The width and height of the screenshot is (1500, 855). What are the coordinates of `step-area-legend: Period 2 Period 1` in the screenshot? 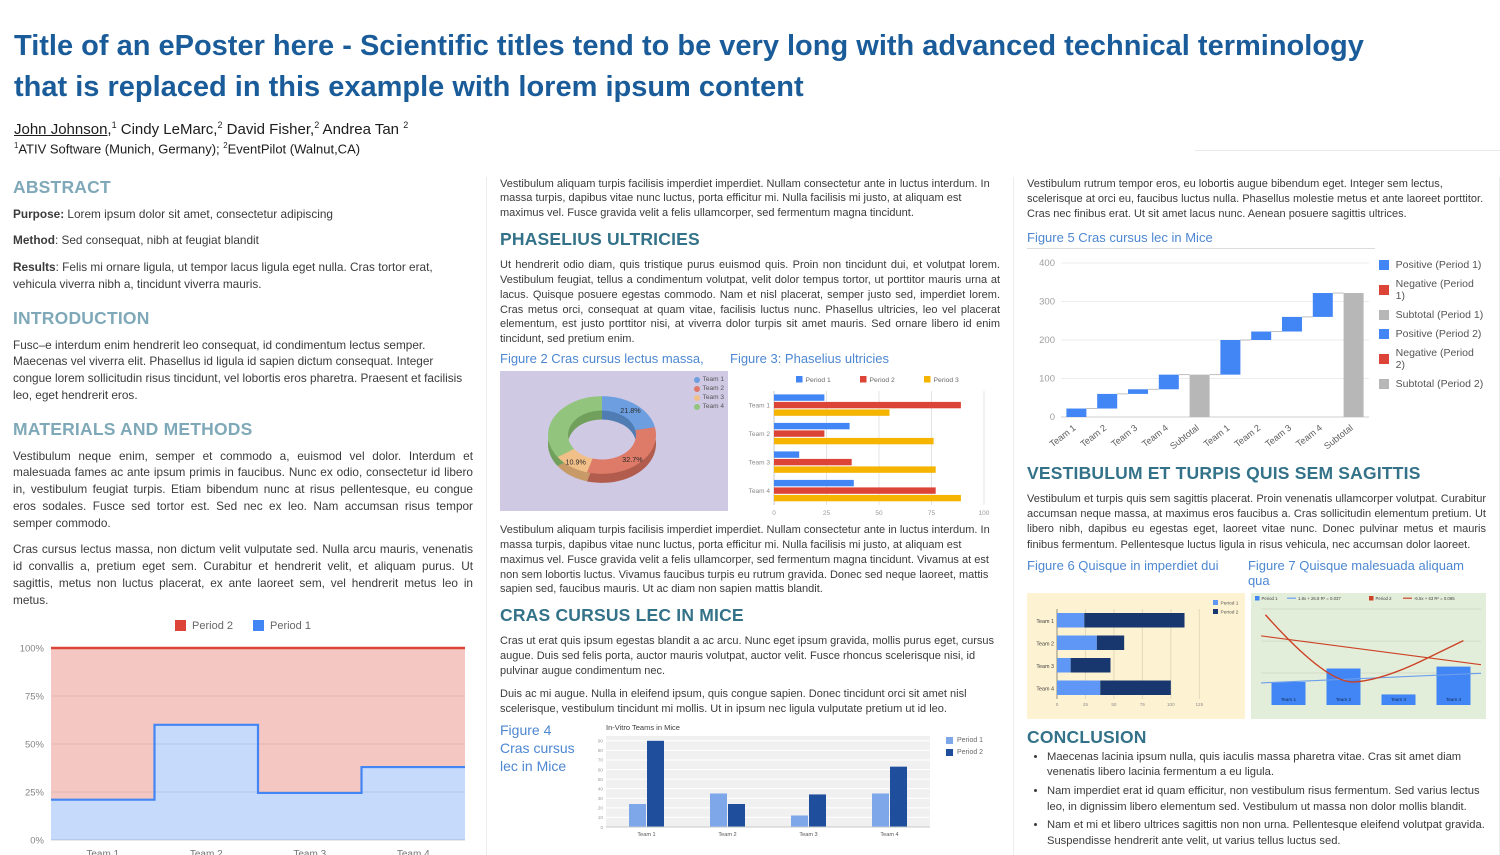 It's located at (243, 627).